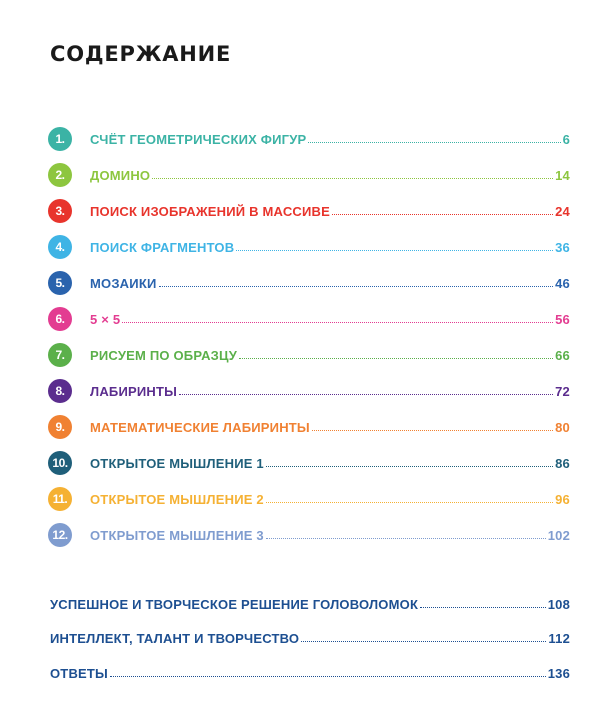  I want to click on page-number: 112, so click(559, 639).